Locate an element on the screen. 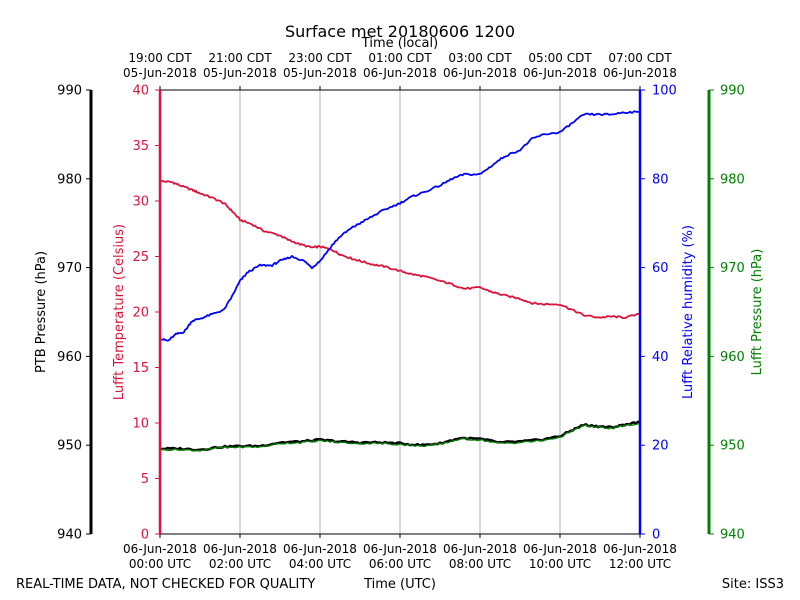 The height and width of the screenshot is (600, 800). x-tick-label-utc-time: 04:00 UTC is located at coordinates (320, 564).